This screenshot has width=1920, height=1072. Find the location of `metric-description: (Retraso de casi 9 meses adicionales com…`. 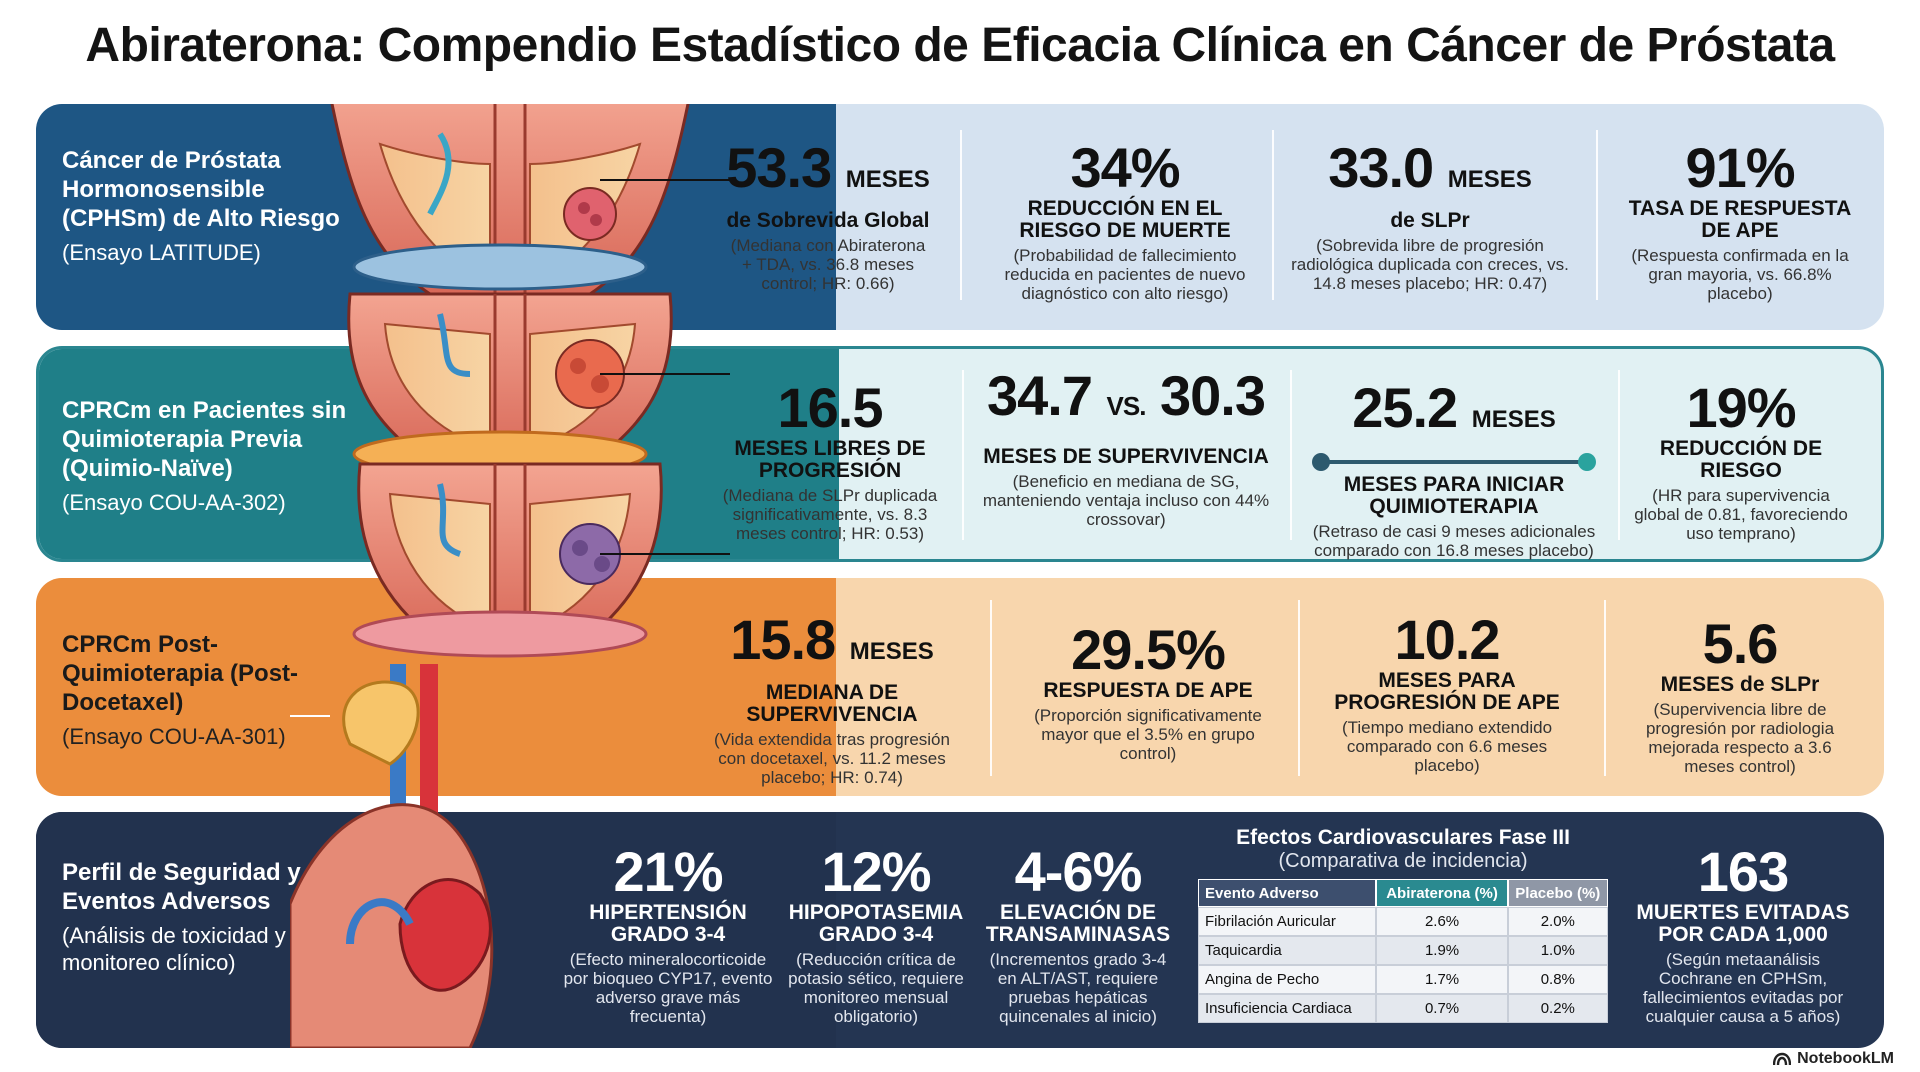

metric-description: (Retraso de casi 9 meses adicionales com… is located at coordinates (1454, 541).